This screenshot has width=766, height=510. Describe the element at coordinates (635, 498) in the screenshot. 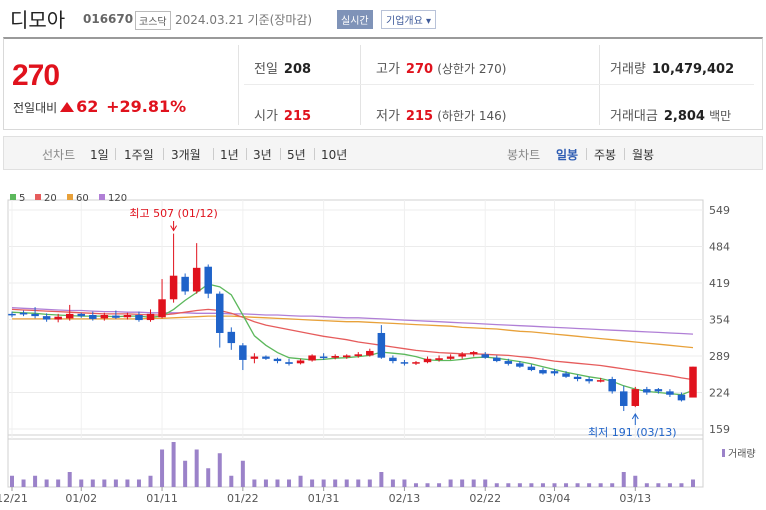

I see `x-tick-label: 03/13` at that location.